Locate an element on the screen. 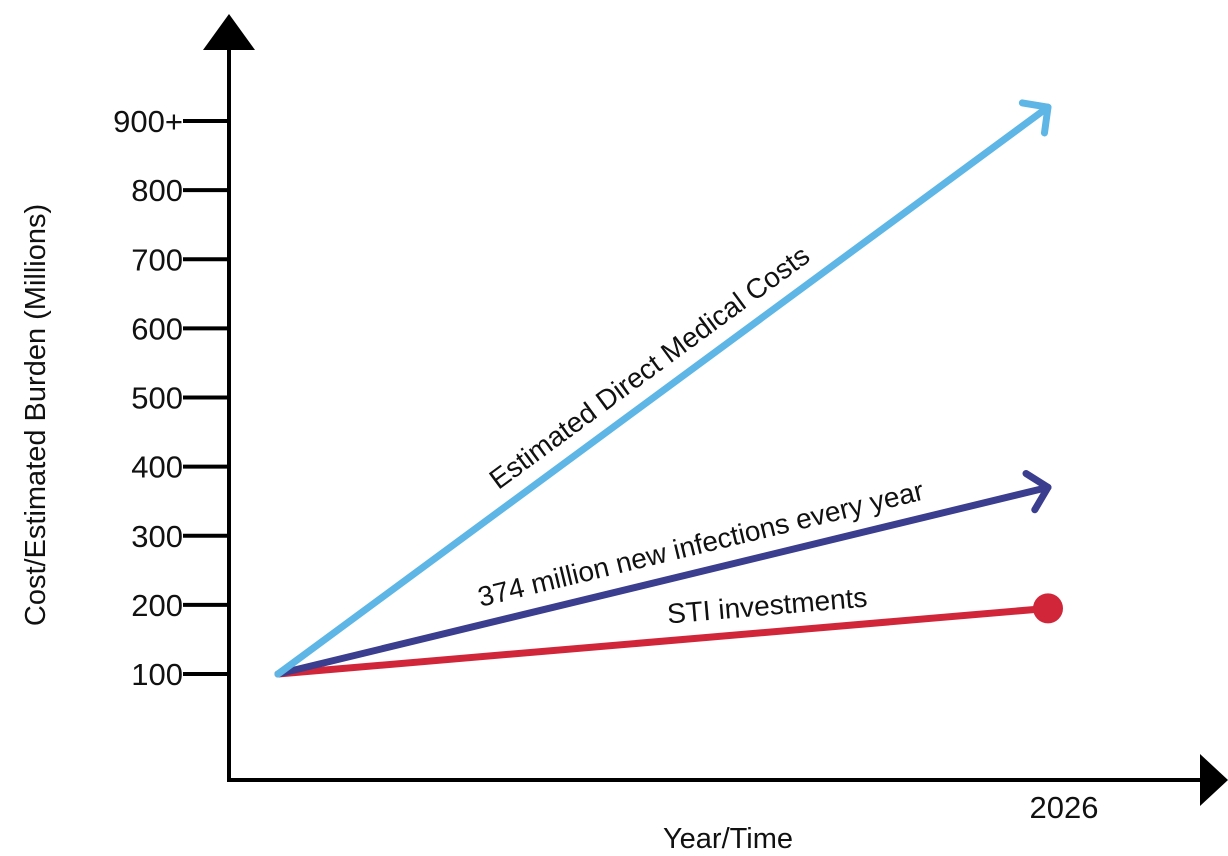  y-tick-label: 200 is located at coordinates (157, 605).